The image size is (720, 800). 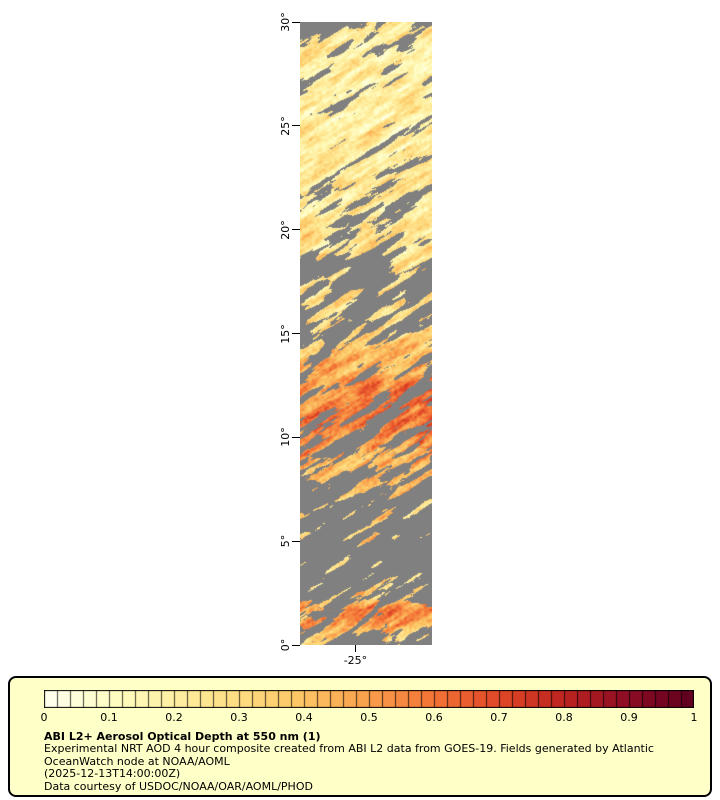 I want to click on colorbar-tick-labels: 0 0.1 0.2 0.3 0.4 0.5 0.6 0.7 0.8 0.9 1, so click(x=360, y=718).